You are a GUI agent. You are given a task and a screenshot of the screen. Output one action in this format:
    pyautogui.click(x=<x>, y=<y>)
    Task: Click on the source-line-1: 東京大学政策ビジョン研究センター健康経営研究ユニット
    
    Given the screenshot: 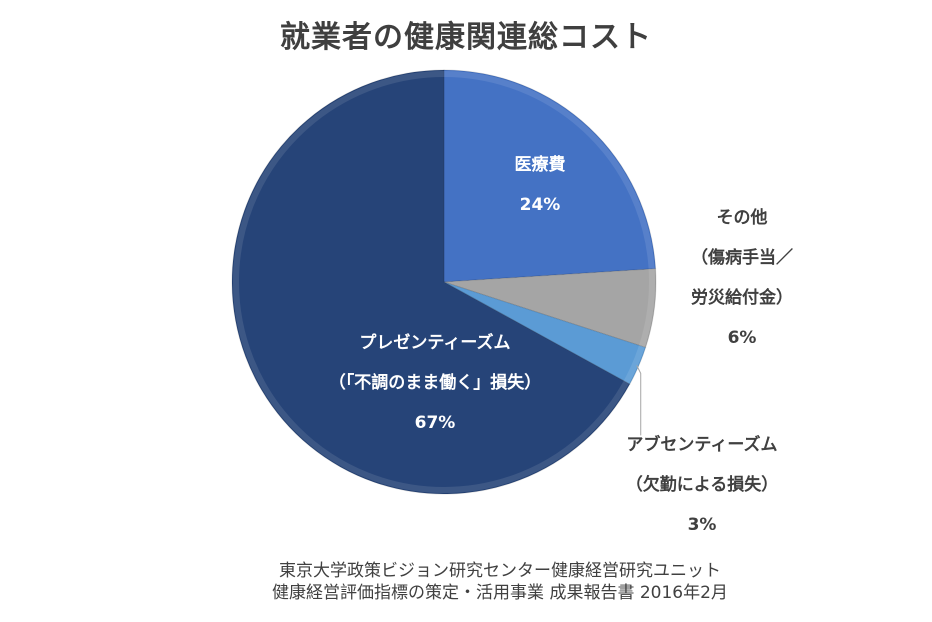 What is the action you would take?
    pyautogui.click(x=500, y=571)
    